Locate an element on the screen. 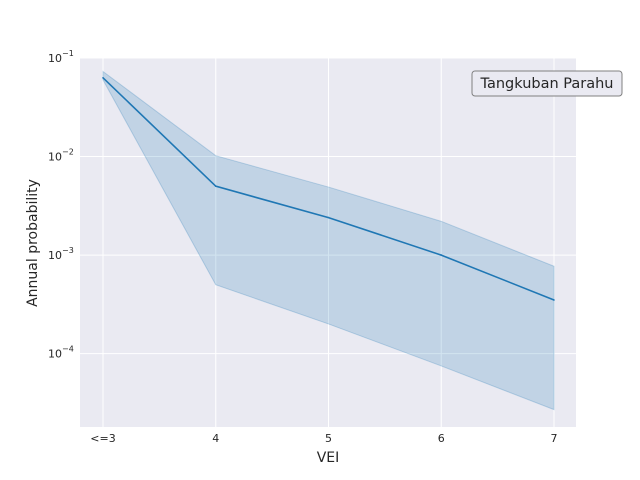 This screenshot has height=480, width=640. y-tick-labels: 10⁻¹ 10⁻² 10⁻³ 10⁻⁴ is located at coordinates (61, 205).